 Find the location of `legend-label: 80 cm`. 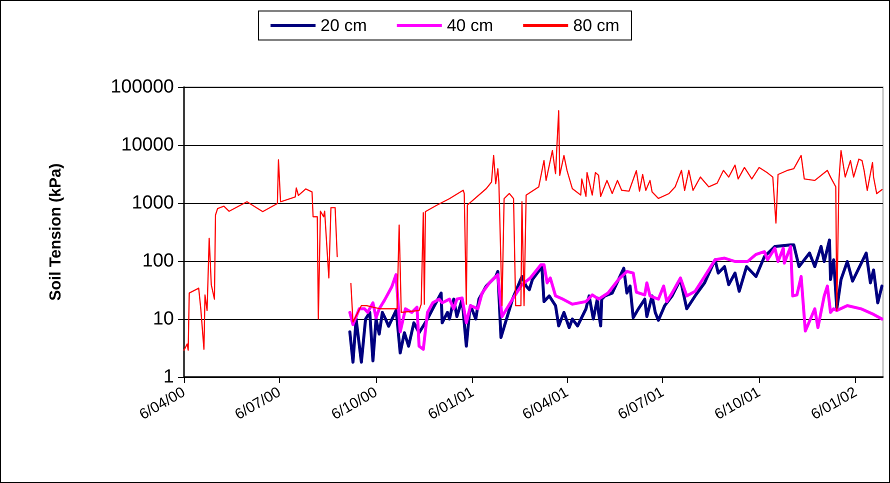

legend-label: 80 cm is located at coordinates (596, 25).